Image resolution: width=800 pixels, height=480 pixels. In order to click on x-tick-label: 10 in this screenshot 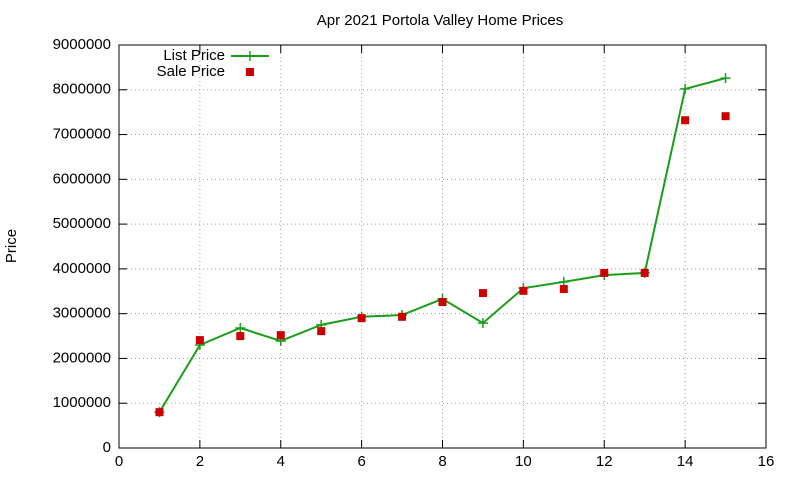, I will do `click(523, 461)`.